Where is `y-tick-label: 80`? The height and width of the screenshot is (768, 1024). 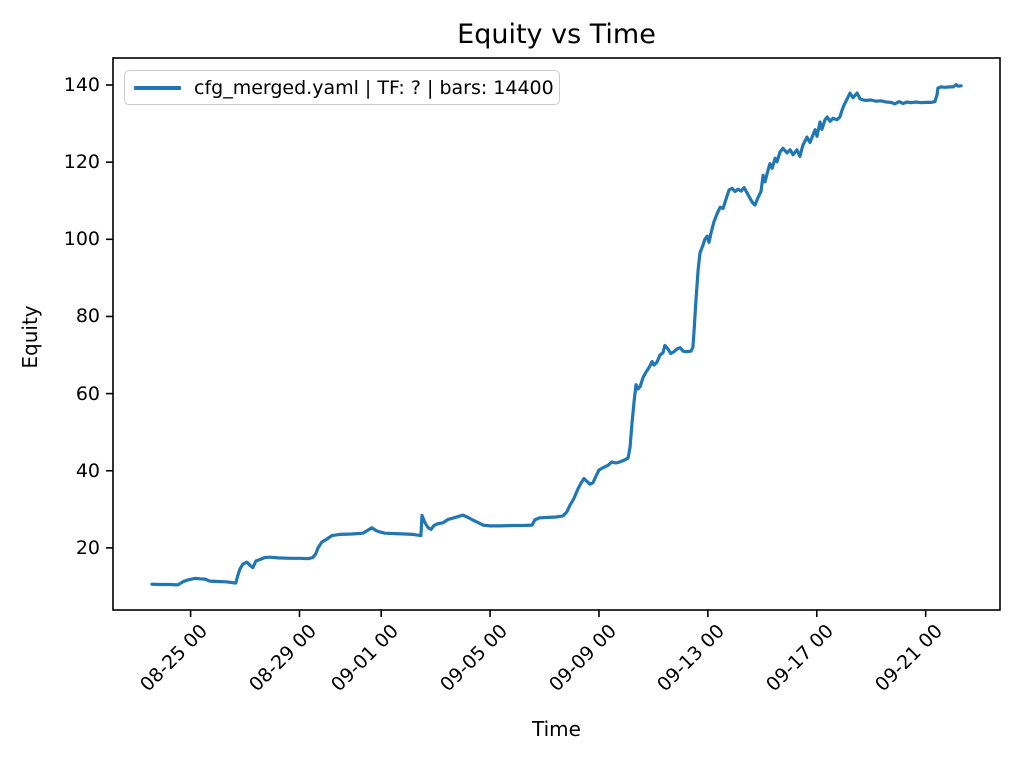 y-tick-label: 80 is located at coordinates (87, 316).